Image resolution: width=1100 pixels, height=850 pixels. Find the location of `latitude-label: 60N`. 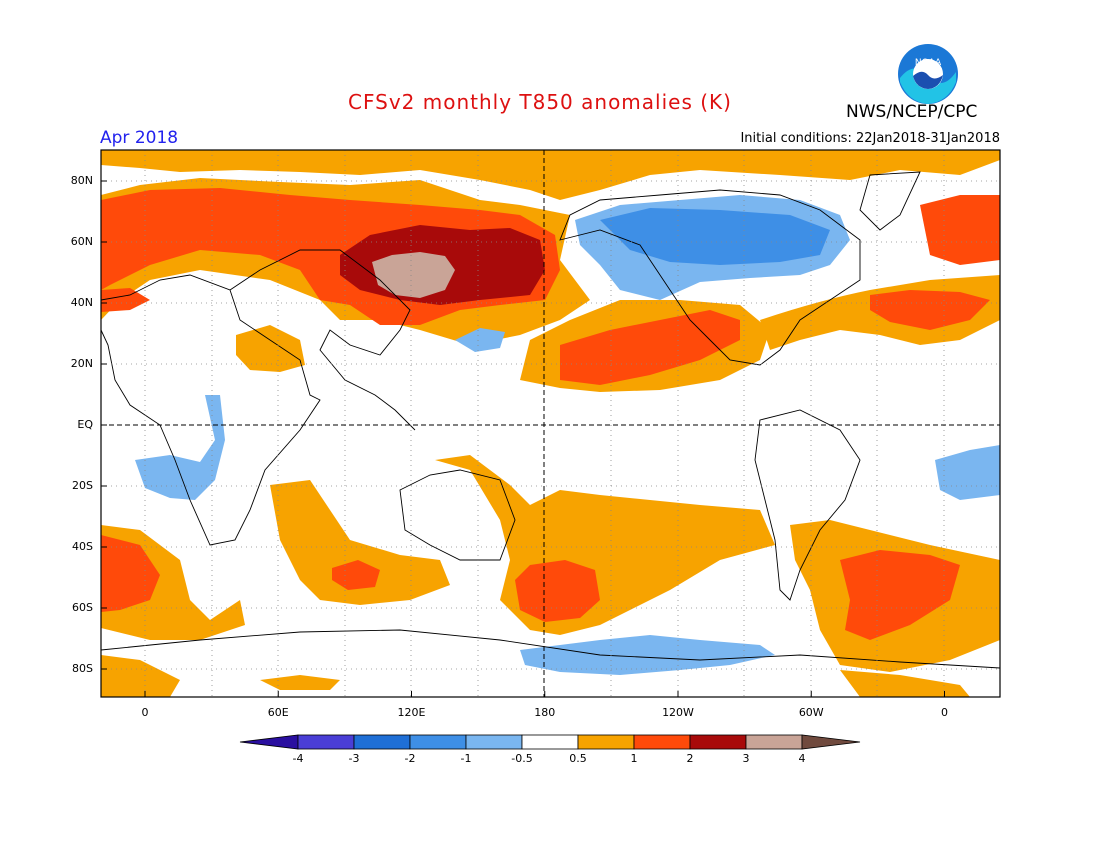

latitude-label: 60N is located at coordinates (81, 241).